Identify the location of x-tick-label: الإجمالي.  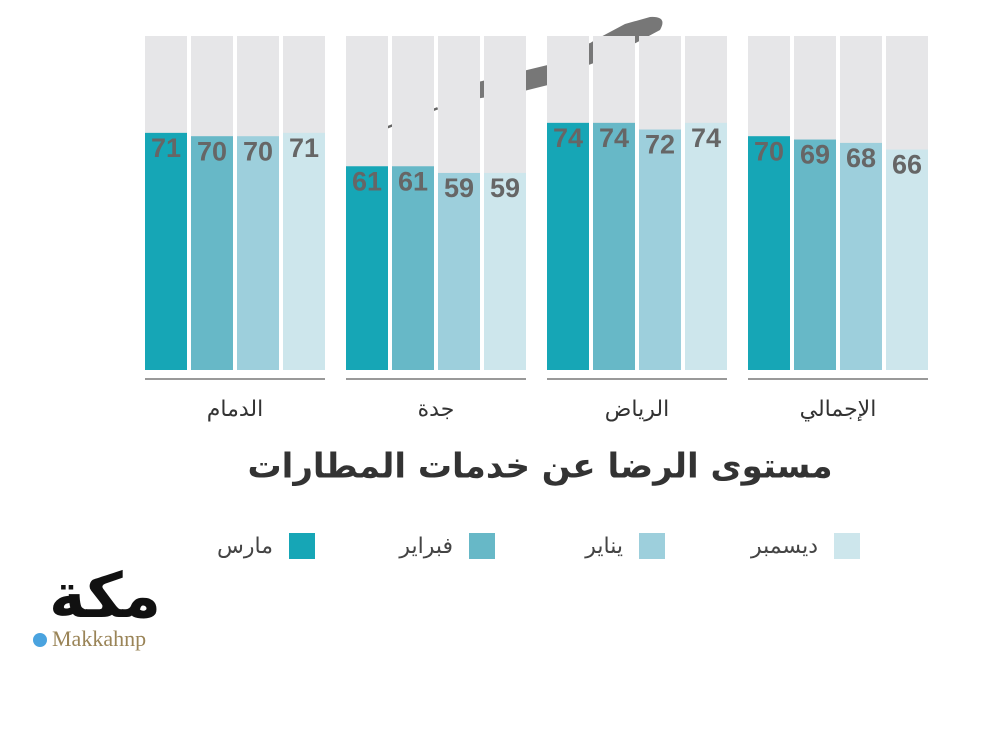
(838, 409).